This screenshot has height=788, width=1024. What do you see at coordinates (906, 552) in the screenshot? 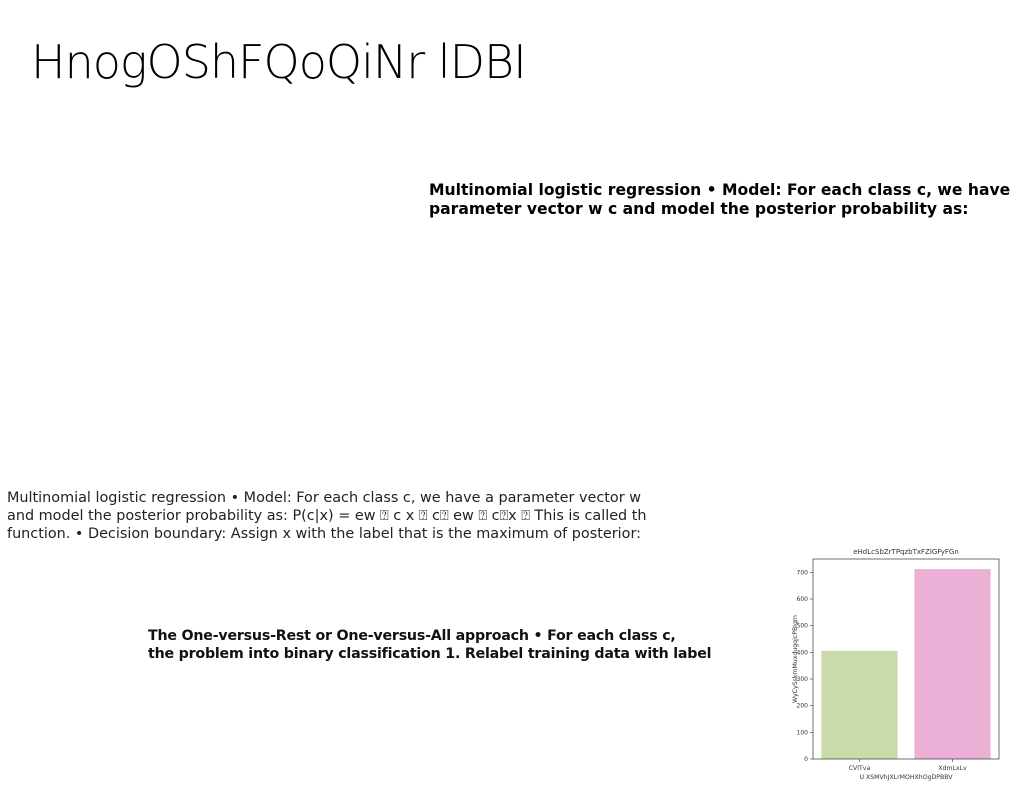
I see `chart-title: eHdLcSbZrTPqzbTxFZIGFyFGn` at bounding box center [906, 552].